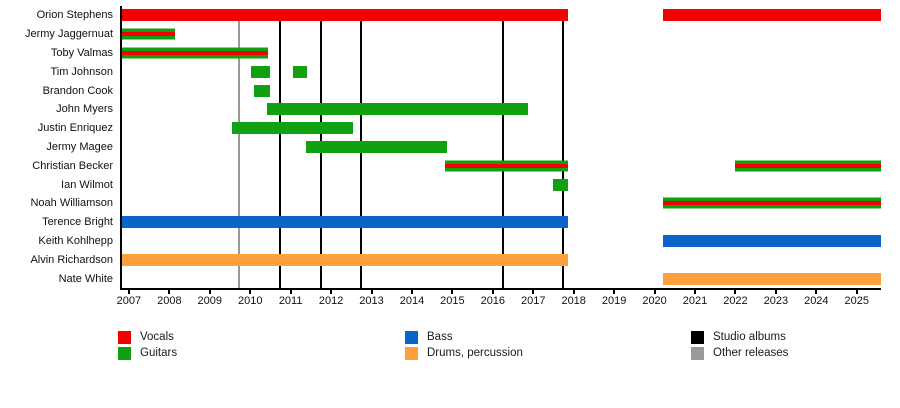  Describe the element at coordinates (79, 146) in the screenshot. I see `member-label: Jermy Magee` at that location.